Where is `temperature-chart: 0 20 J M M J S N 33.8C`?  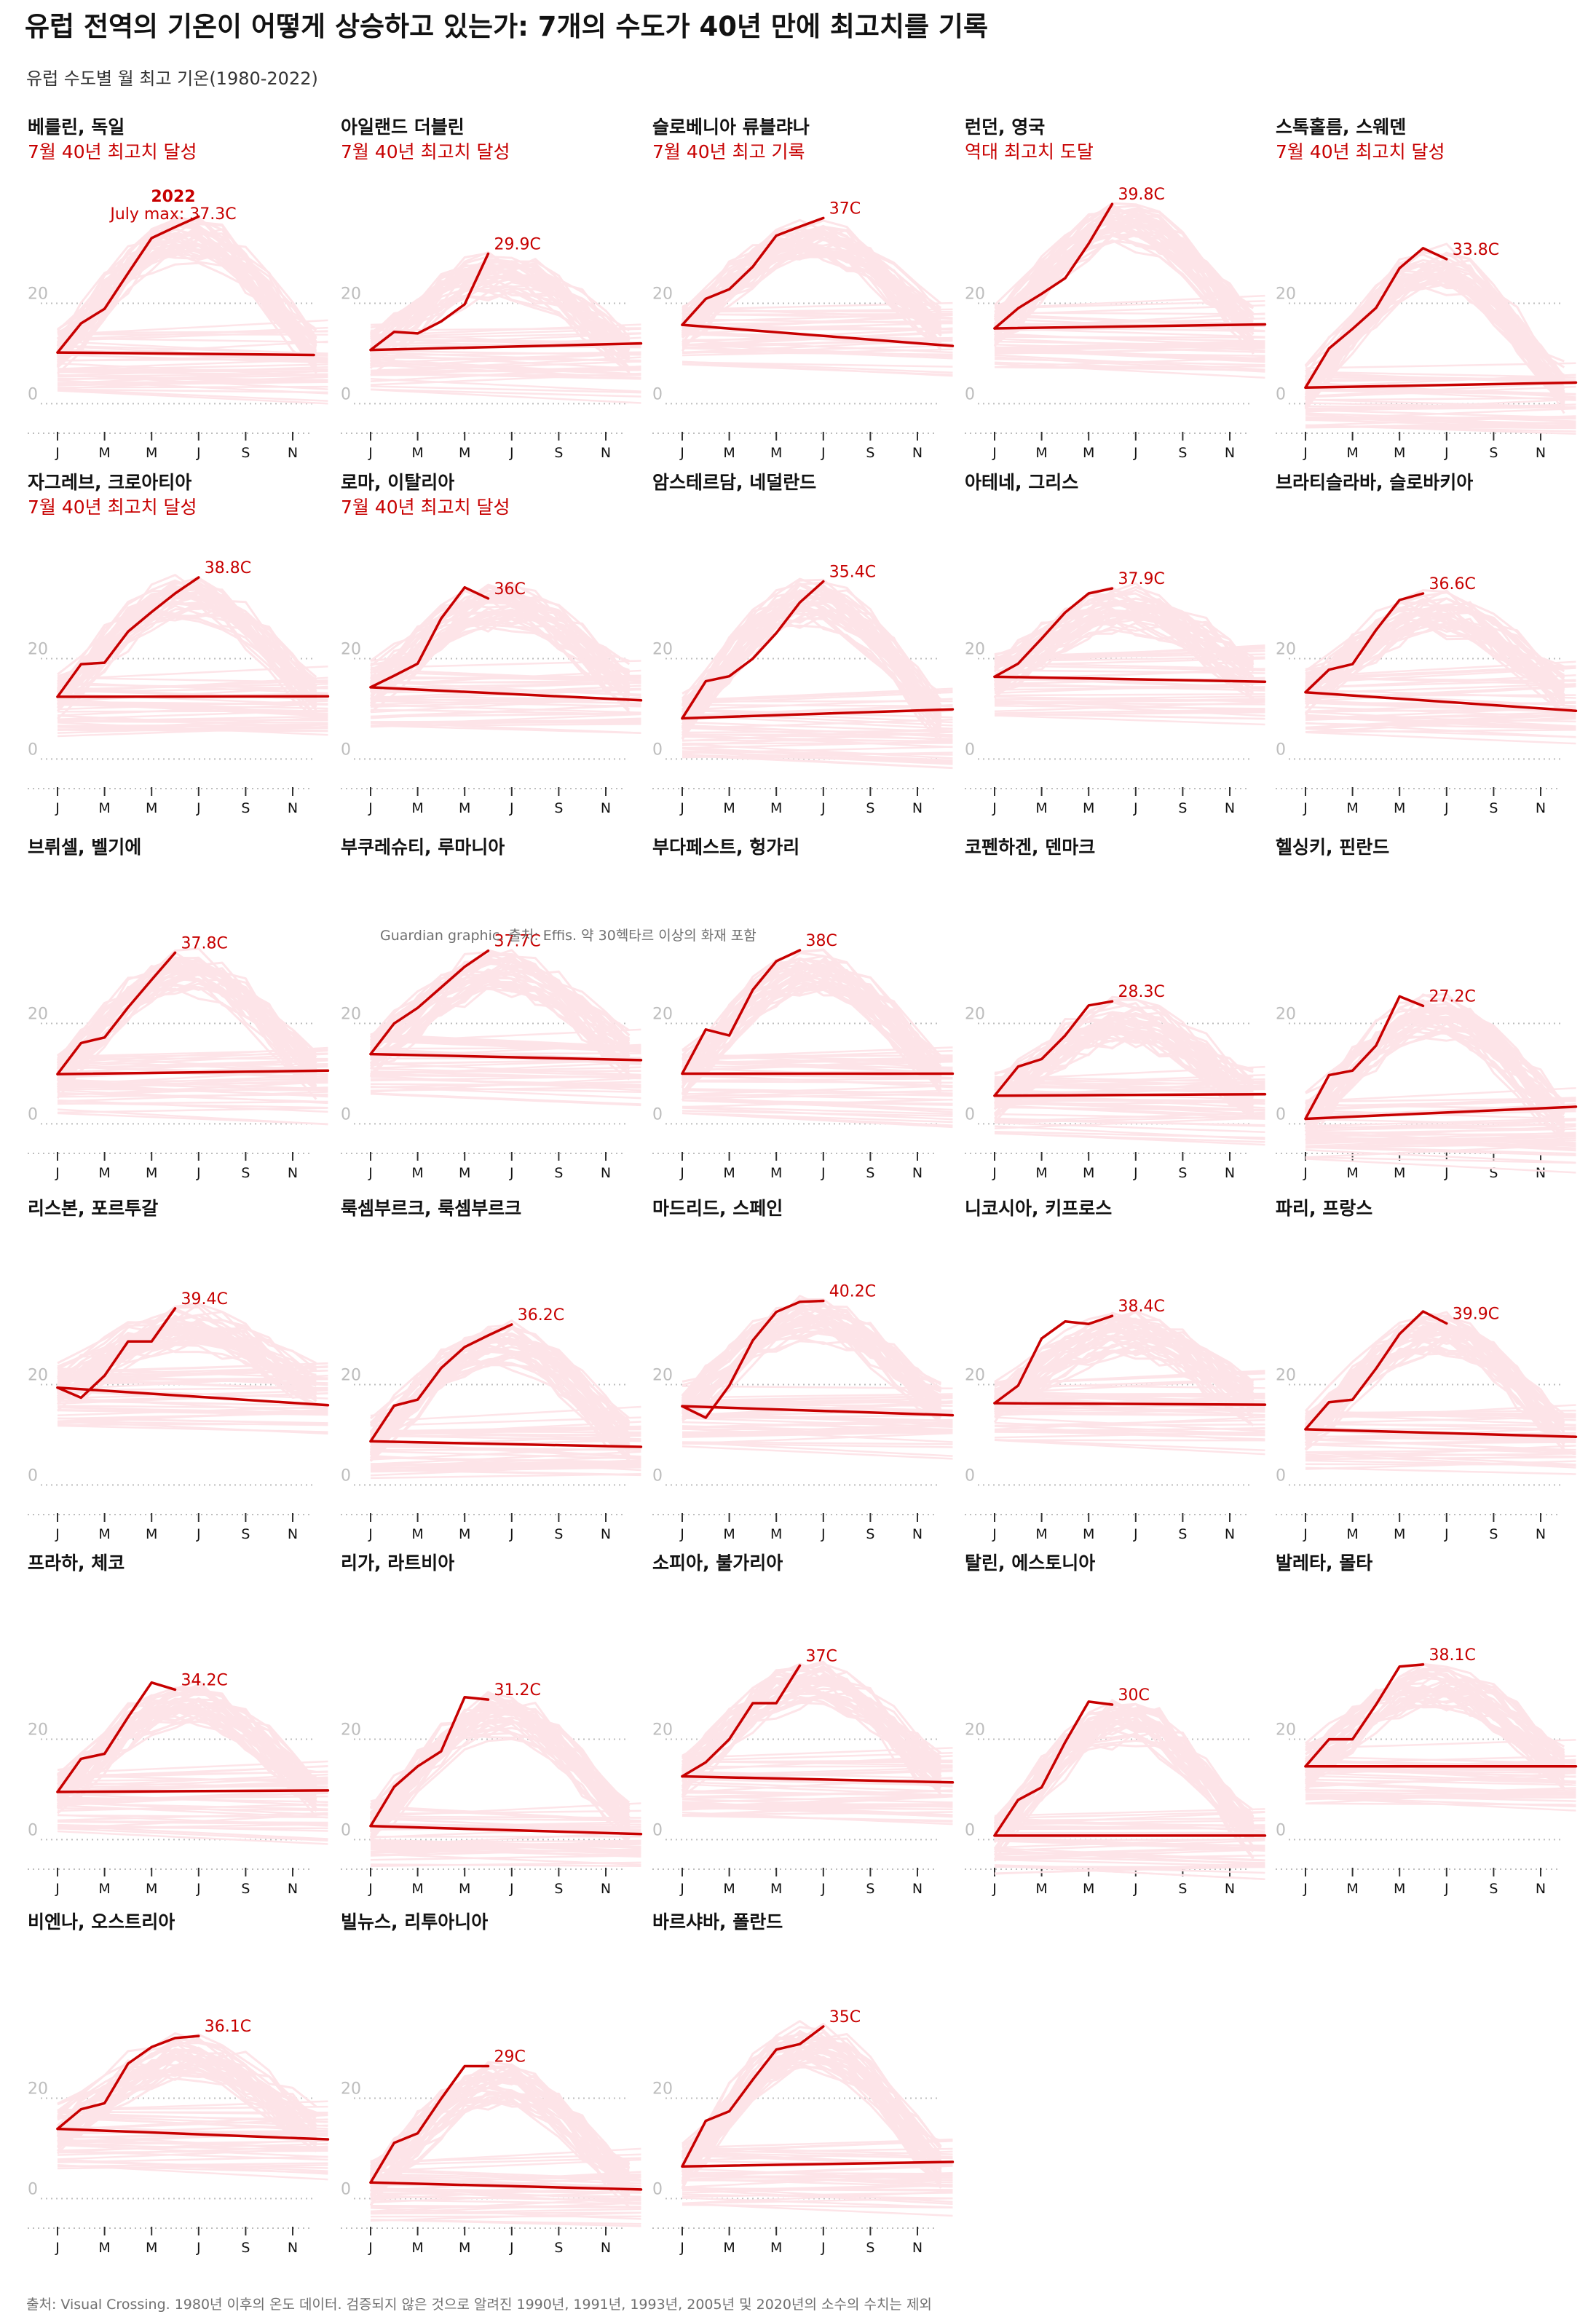
temperature-chart: 0 20 J M M J S N 33.8C is located at coordinates (1427, 351).